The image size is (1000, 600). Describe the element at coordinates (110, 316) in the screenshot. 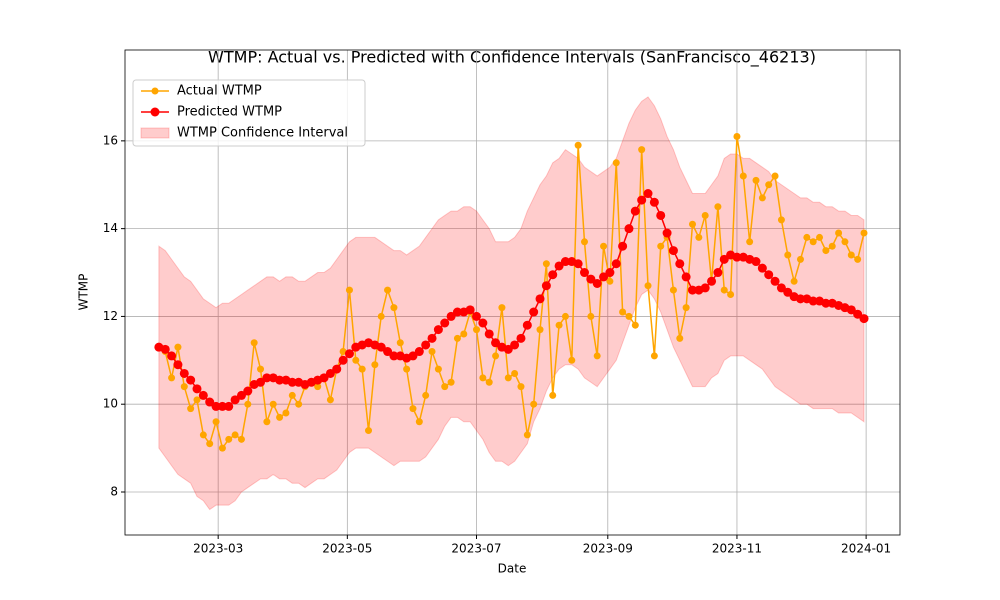

I see `y-tick-label: 12` at that location.